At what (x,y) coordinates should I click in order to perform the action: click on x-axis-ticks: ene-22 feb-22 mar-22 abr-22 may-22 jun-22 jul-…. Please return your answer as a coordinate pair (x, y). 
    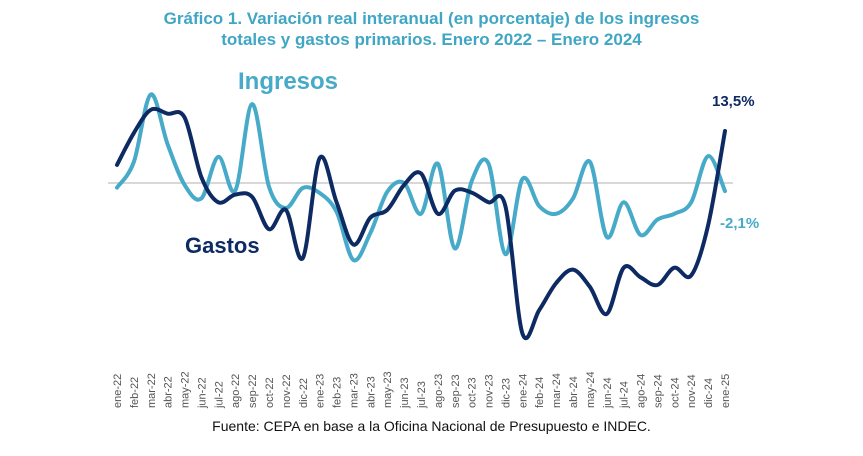
    Looking at the image, I should click on (422, 390).